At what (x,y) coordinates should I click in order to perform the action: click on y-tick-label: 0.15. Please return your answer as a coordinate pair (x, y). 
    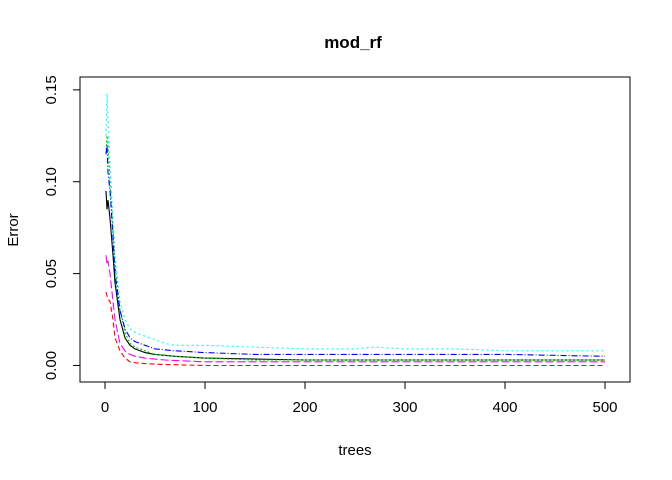
    Looking at the image, I should click on (51, 89).